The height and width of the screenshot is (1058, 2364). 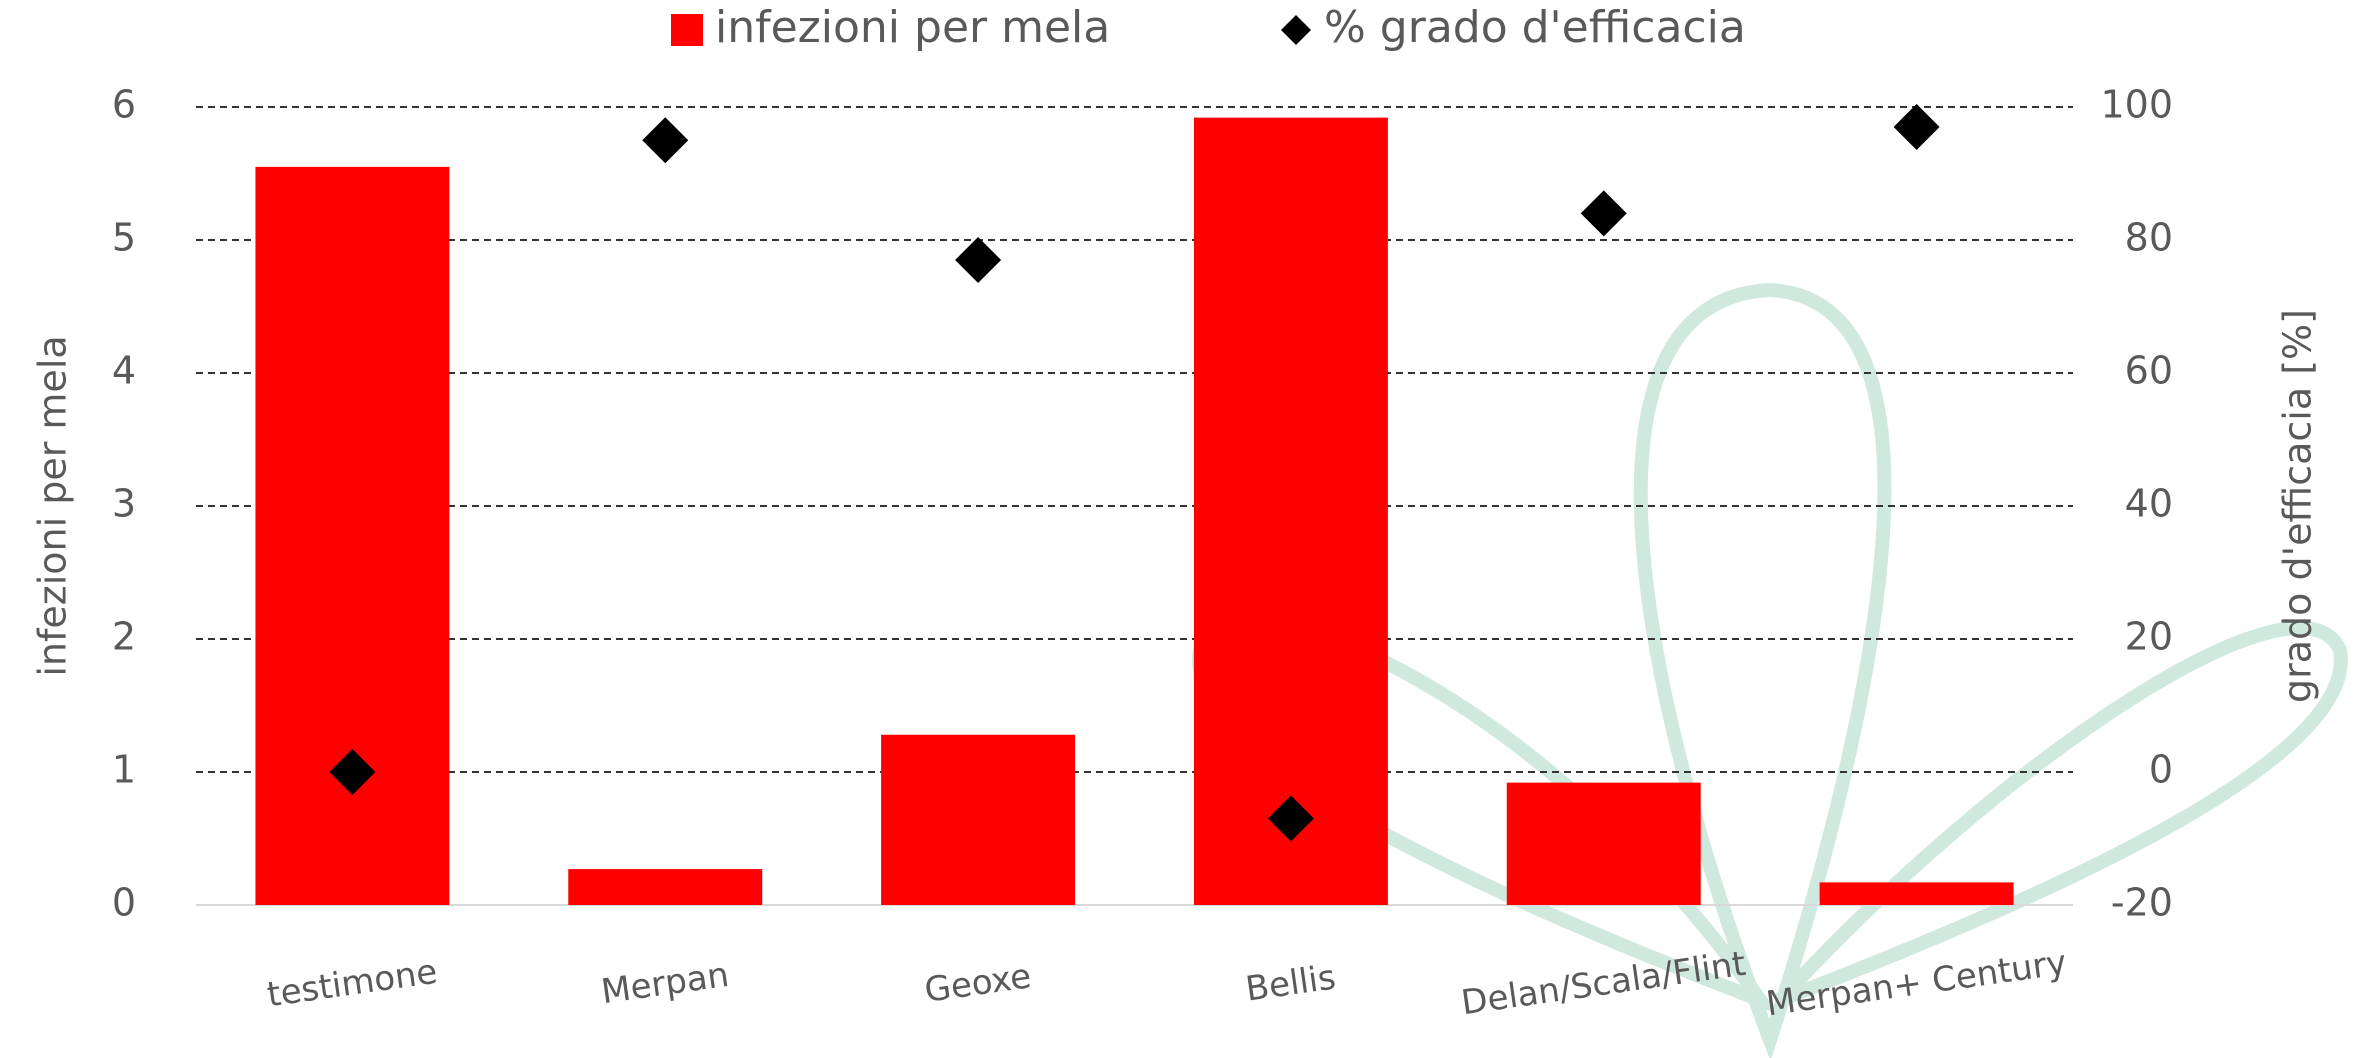 I want to click on y2-tick-label: 100, so click(x=2136, y=105).